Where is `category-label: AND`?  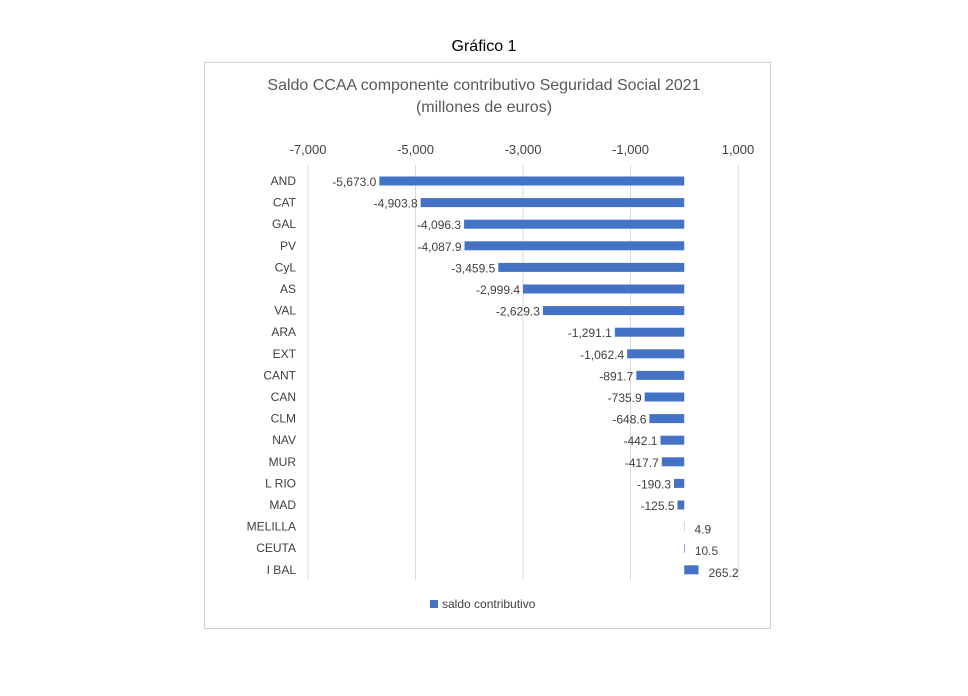 category-label: AND is located at coordinates (284, 181).